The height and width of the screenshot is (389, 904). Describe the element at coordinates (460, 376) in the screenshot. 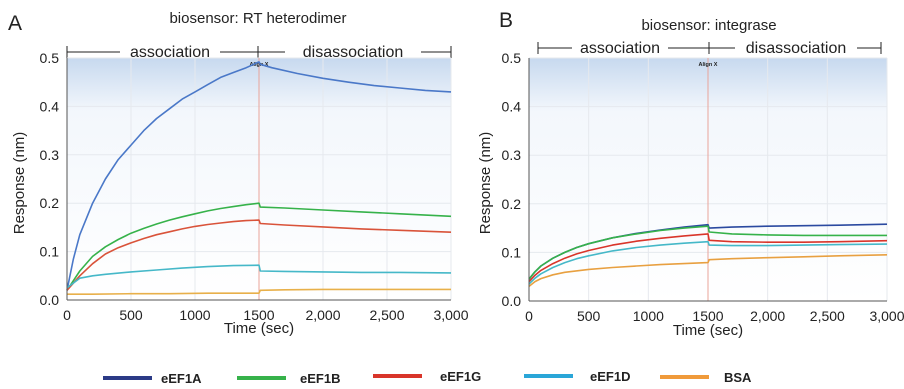

I see `legend-label: eEF1G` at that location.